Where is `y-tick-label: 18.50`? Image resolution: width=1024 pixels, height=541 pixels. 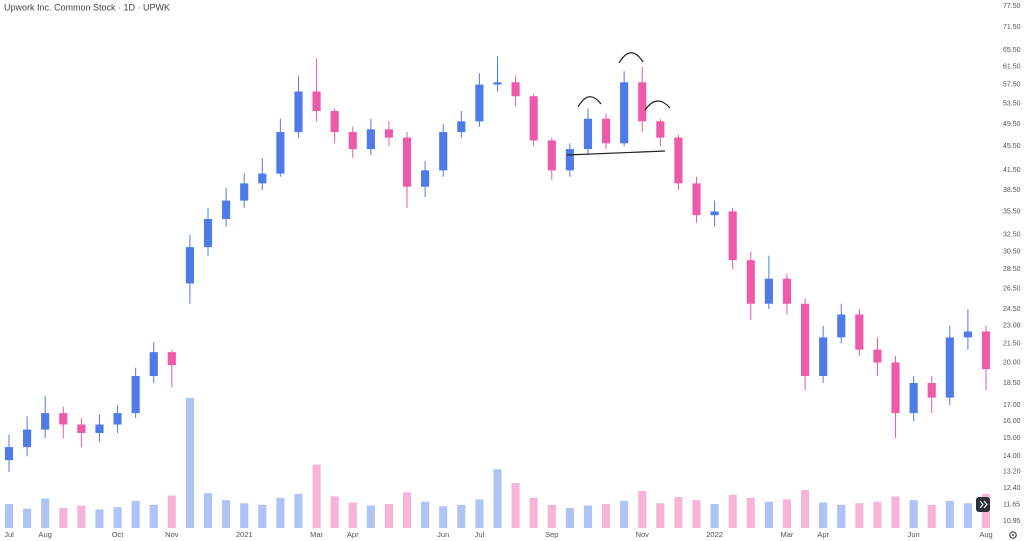 y-tick-label: 18.50 is located at coordinates (1012, 383).